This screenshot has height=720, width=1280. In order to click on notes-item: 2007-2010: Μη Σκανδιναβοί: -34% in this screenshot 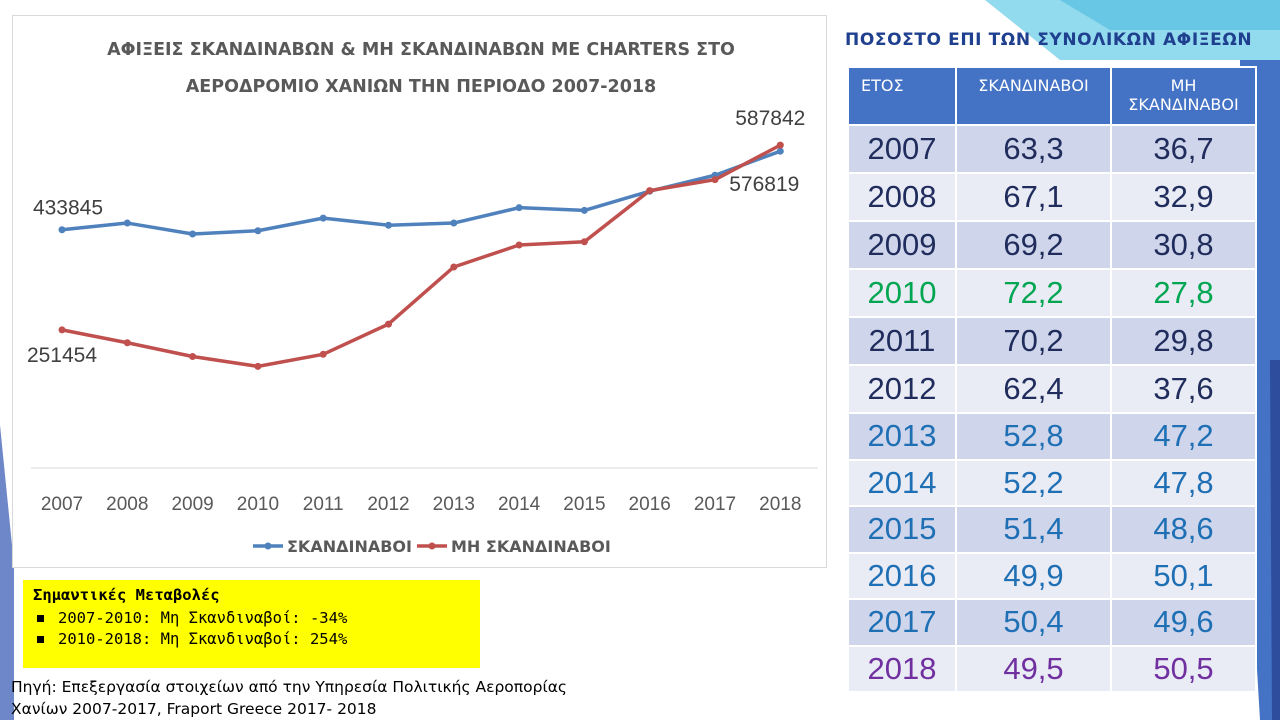, I will do `click(251, 618)`.